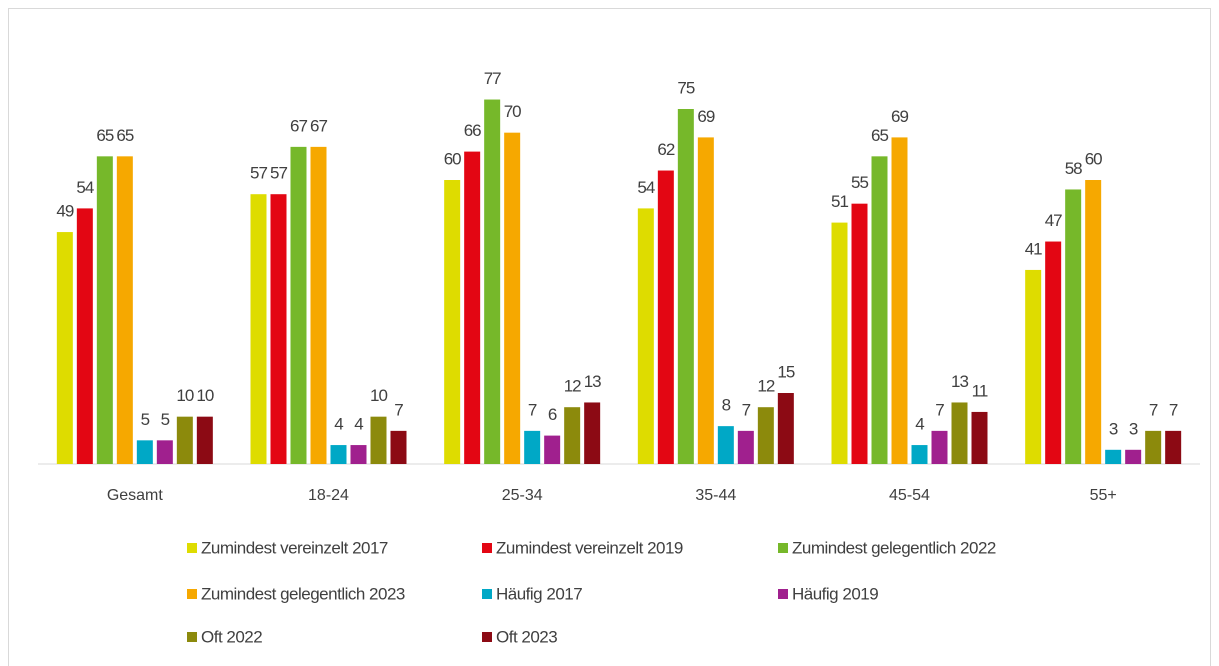  I want to click on x-tick-label: 25-34, so click(522, 495).